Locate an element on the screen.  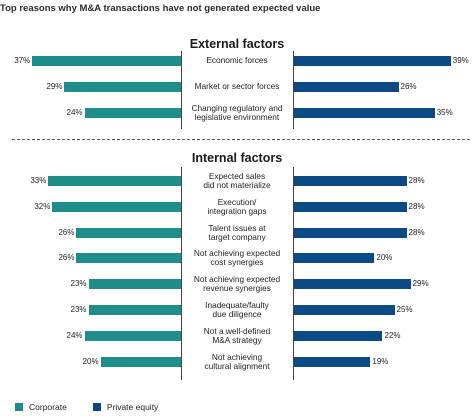
section-divider is located at coordinates (241, 139).